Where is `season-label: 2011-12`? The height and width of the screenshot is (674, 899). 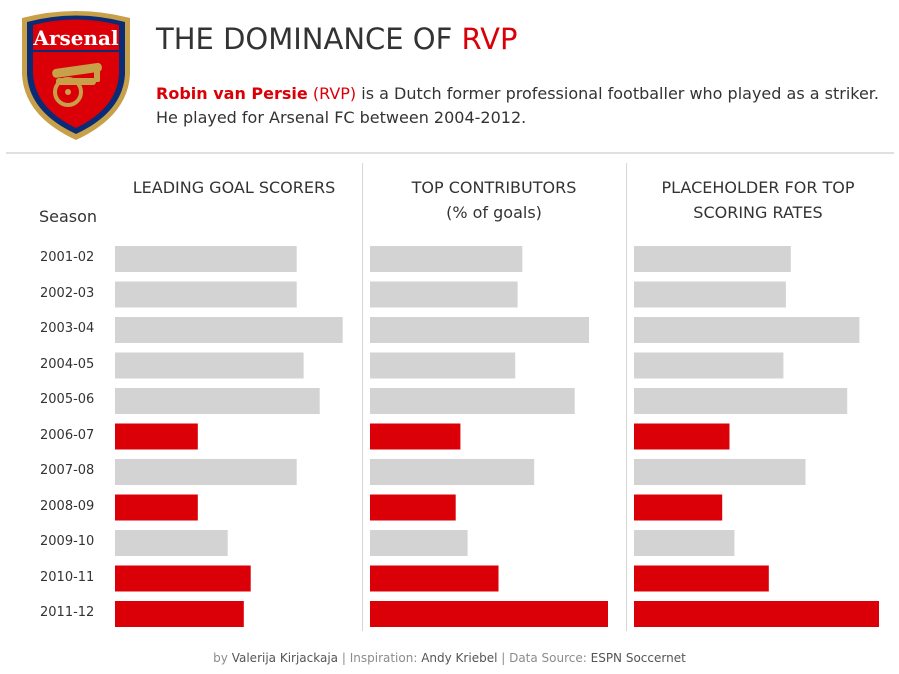
season-label: 2011-12 is located at coordinates (67, 612).